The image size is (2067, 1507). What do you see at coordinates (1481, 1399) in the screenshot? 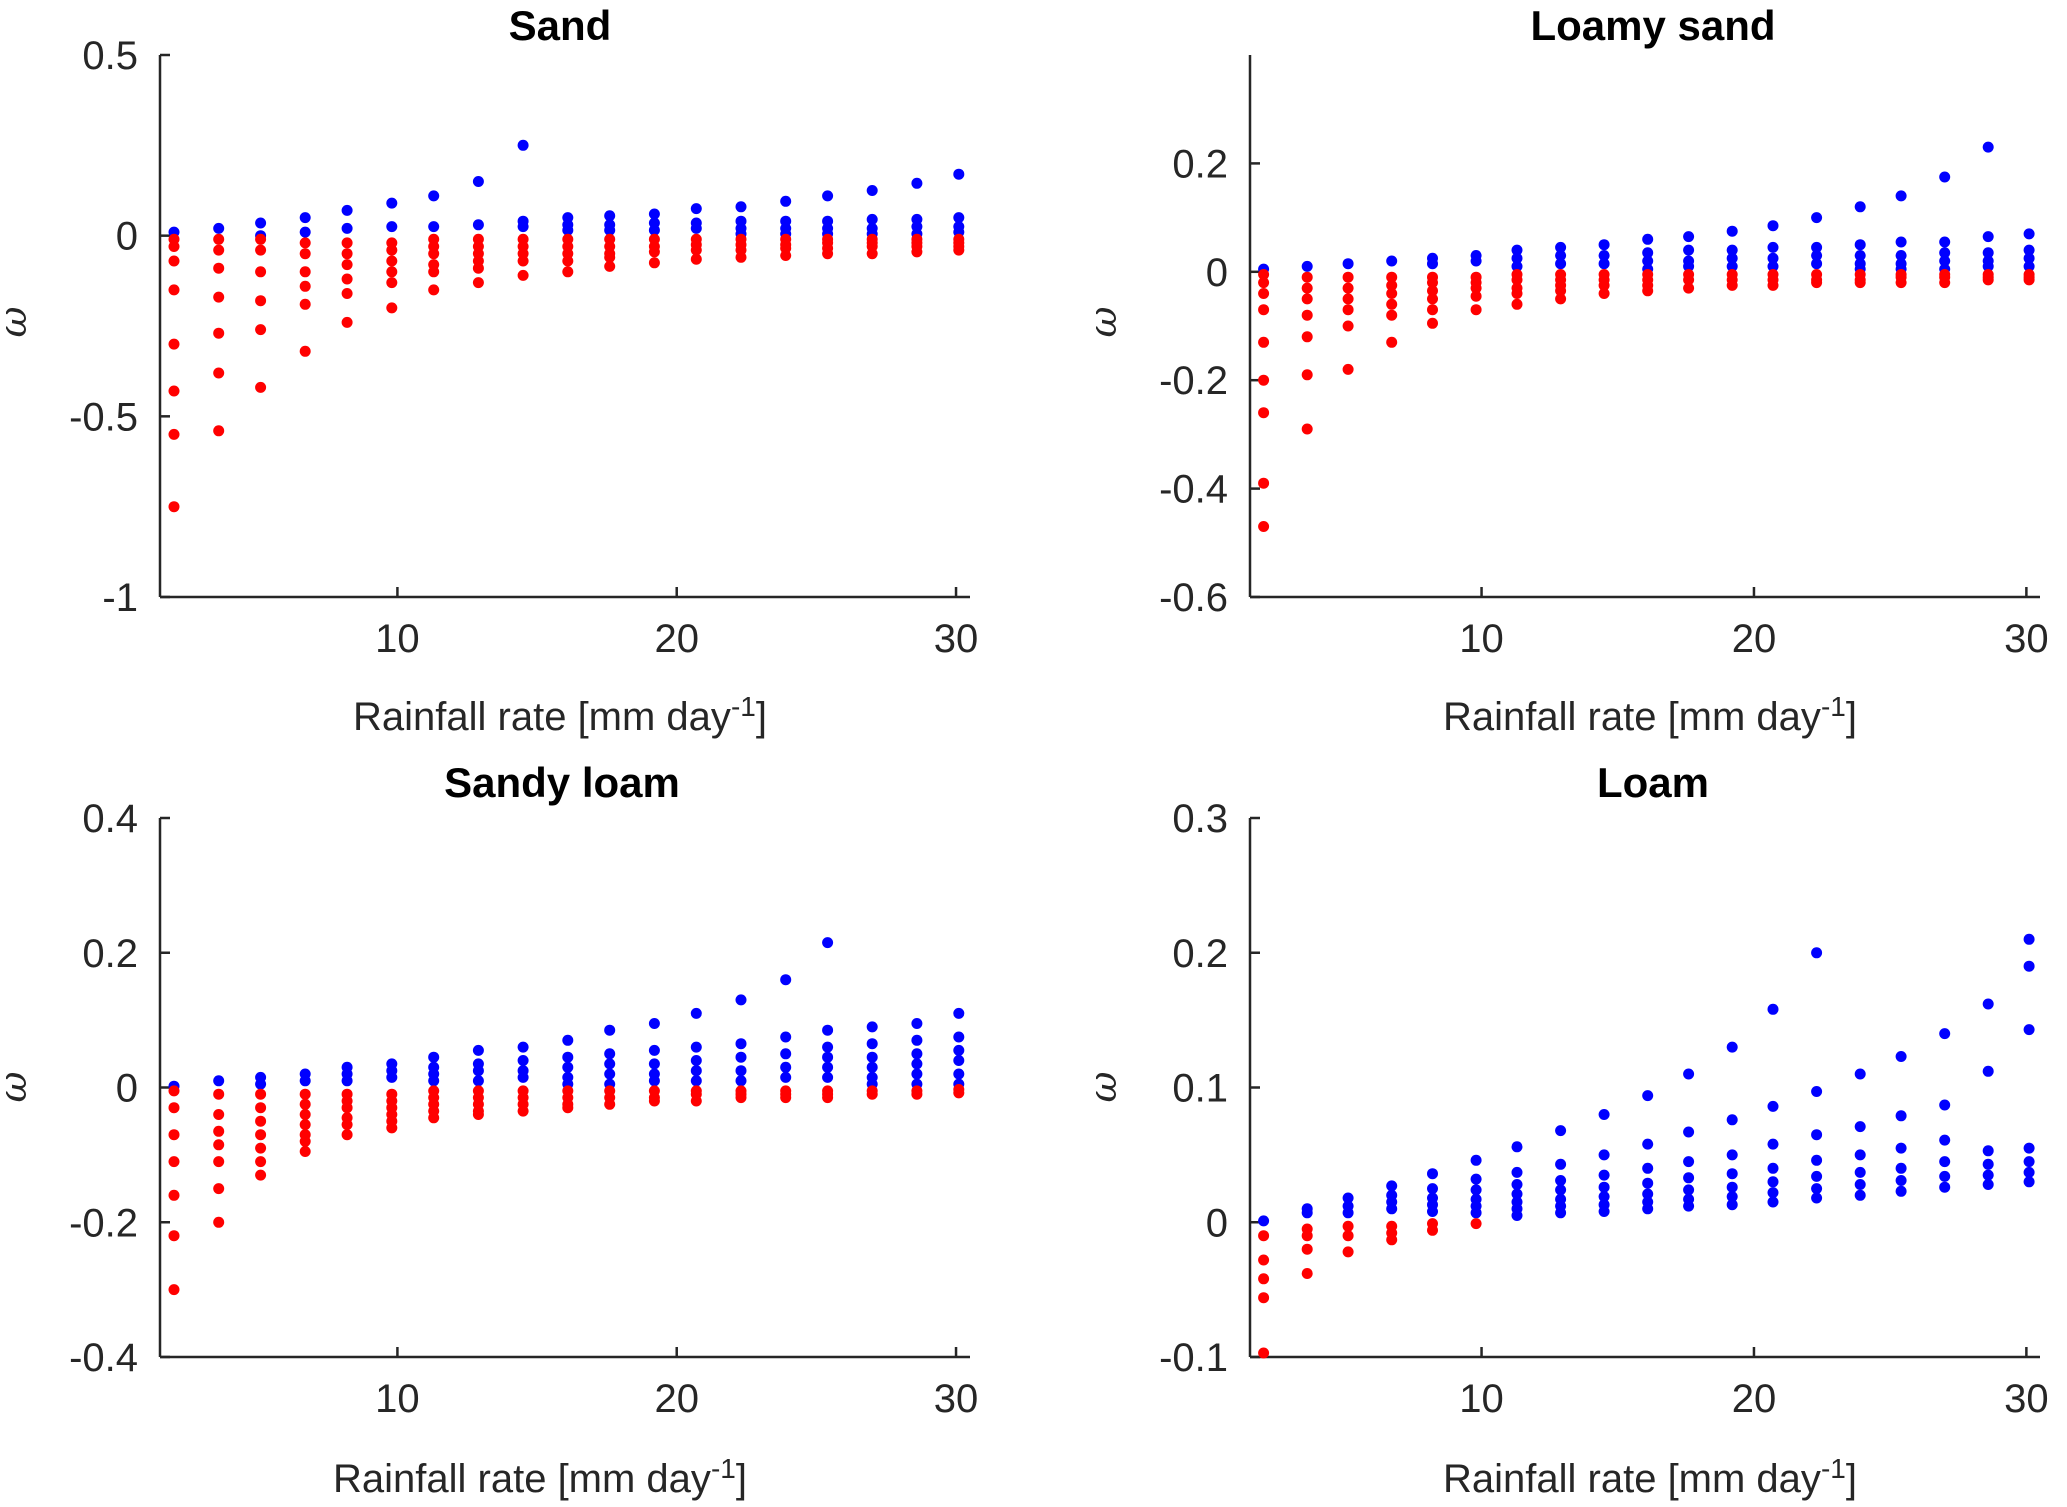
I see `x-tick-label: 10` at bounding box center [1481, 1399].